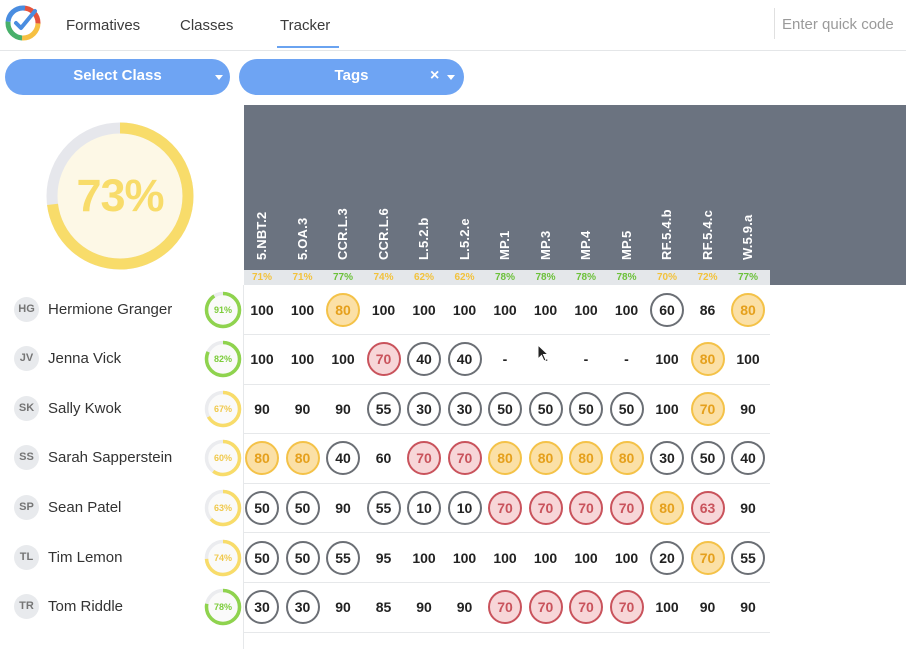 The image size is (906, 649). Describe the element at coordinates (303, 182) in the screenshot. I see `standard-header: 5.OA.3` at that location.